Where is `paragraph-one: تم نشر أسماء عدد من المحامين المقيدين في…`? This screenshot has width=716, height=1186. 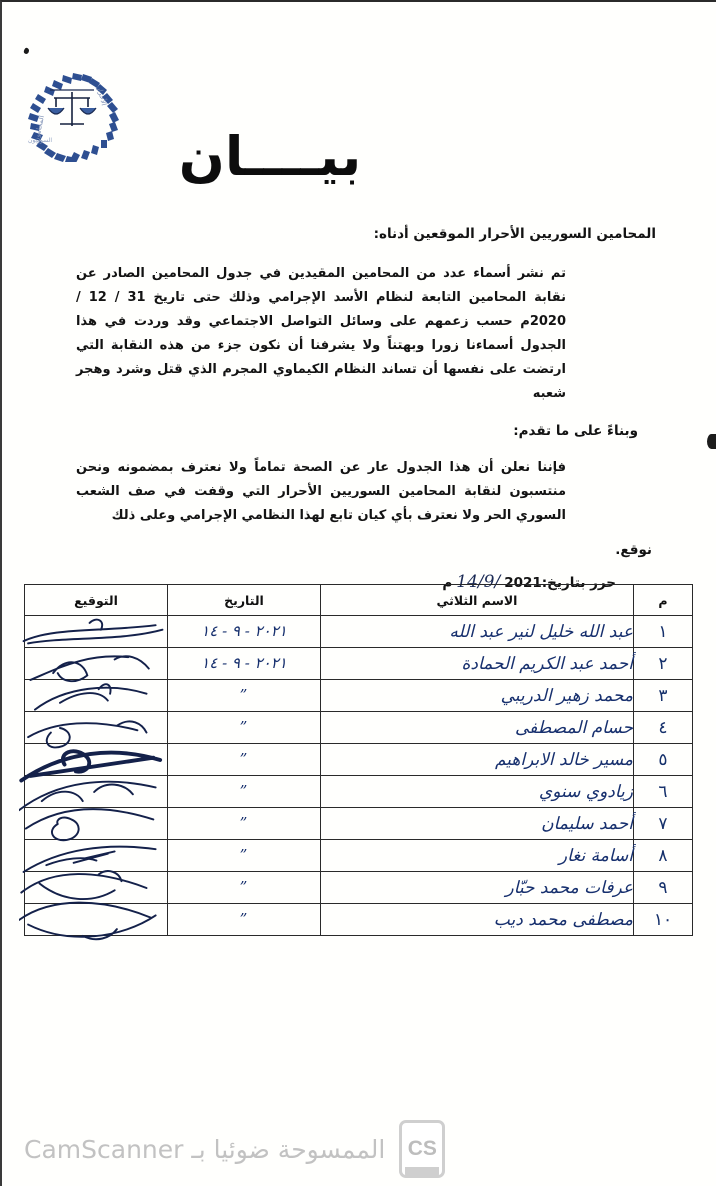 paragraph-one: تم نشر أسماء عدد من المحامين المقيدين في… is located at coordinates (321, 334).